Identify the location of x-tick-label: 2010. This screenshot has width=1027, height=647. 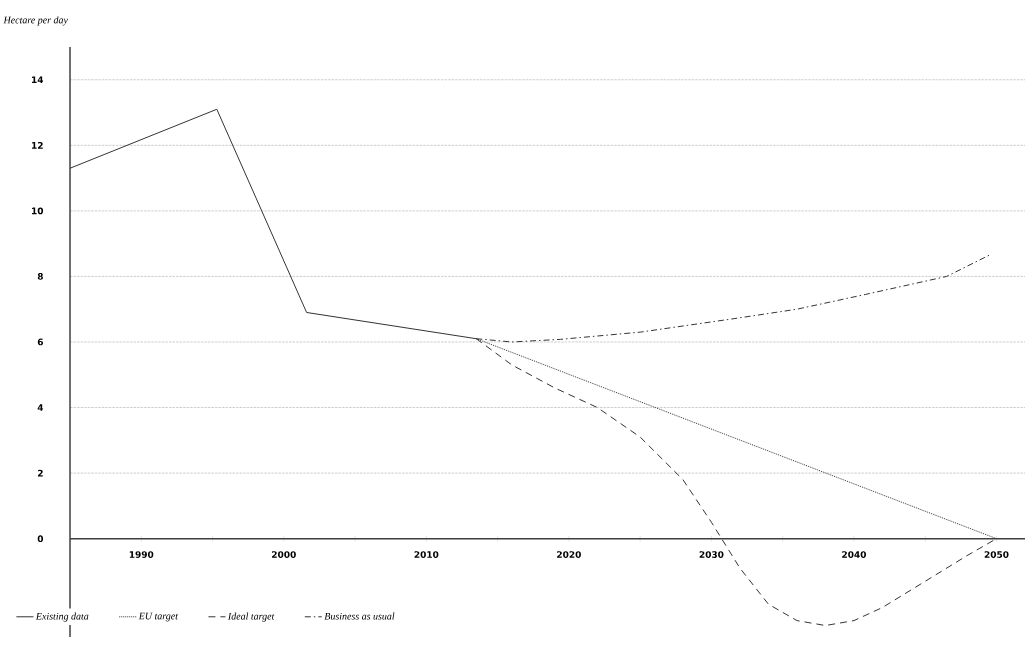
(426, 554).